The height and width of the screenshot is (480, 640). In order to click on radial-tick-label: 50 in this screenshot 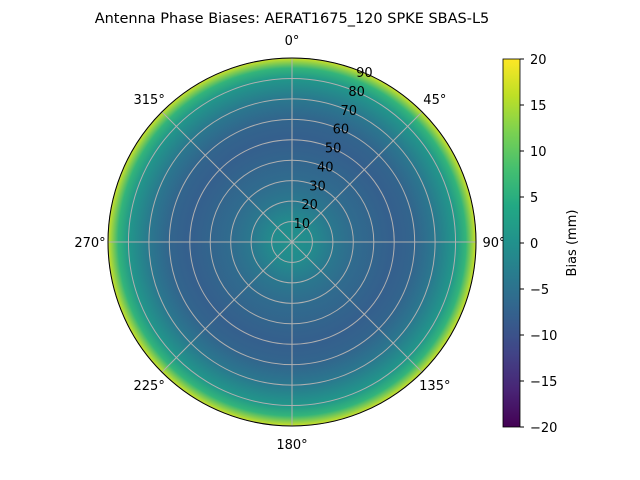, I will do `click(333, 149)`.